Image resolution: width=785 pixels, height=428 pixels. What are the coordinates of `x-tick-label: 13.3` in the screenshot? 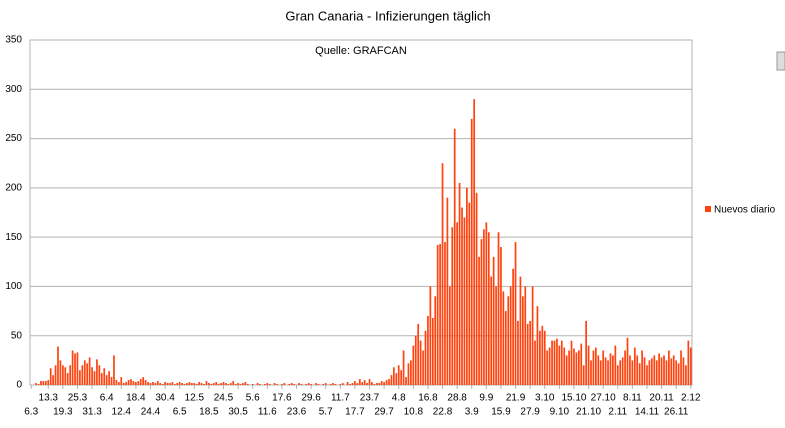 It's located at (49, 398).